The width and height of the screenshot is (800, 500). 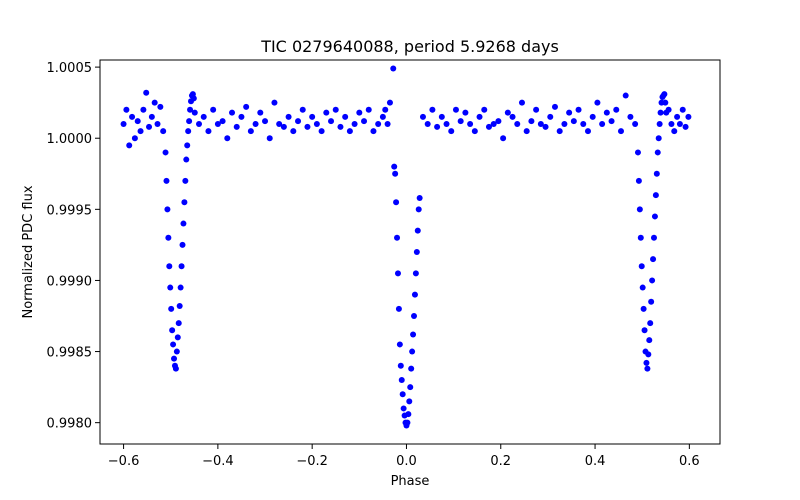 What do you see at coordinates (409, 46) in the screenshot?
I see `chart-title: TIC 0279640088, period 5.9268 days` at bounding box center [409, 46].